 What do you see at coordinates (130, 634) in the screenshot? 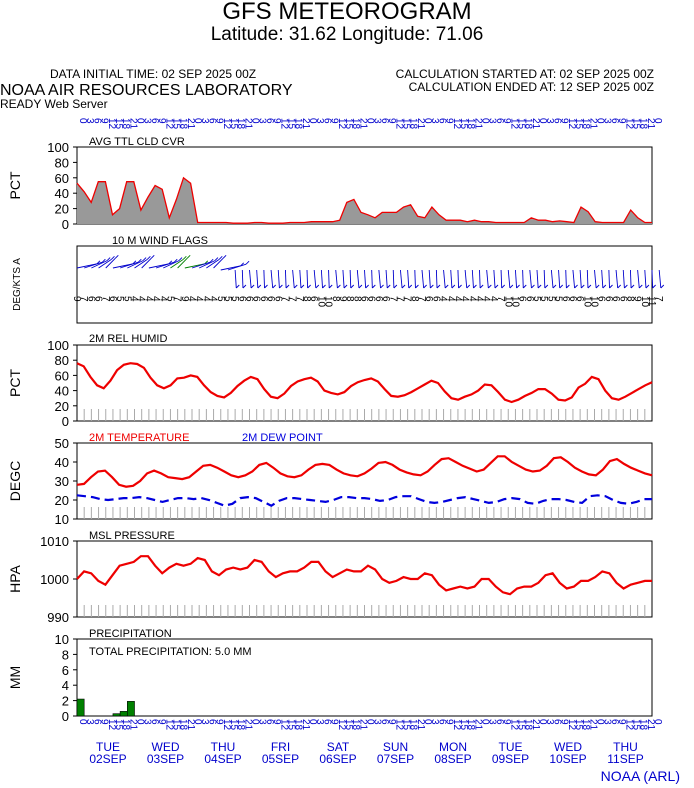
I see `precip-title: PRECIPITATION` at bounding box center [130, 634].